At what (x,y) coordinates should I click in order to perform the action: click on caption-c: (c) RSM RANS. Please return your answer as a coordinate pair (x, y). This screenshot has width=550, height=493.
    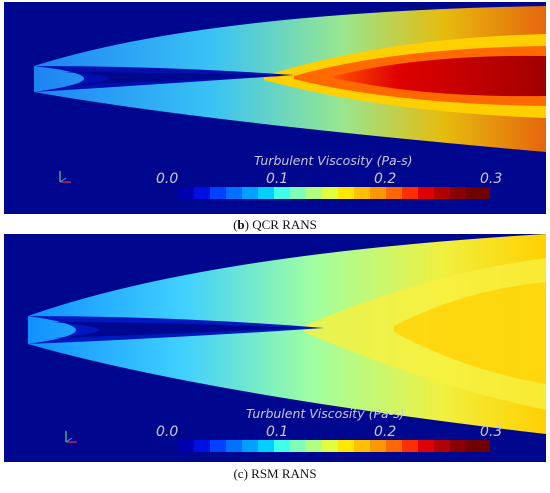
    Looking at the image, I should click on (275, 473).